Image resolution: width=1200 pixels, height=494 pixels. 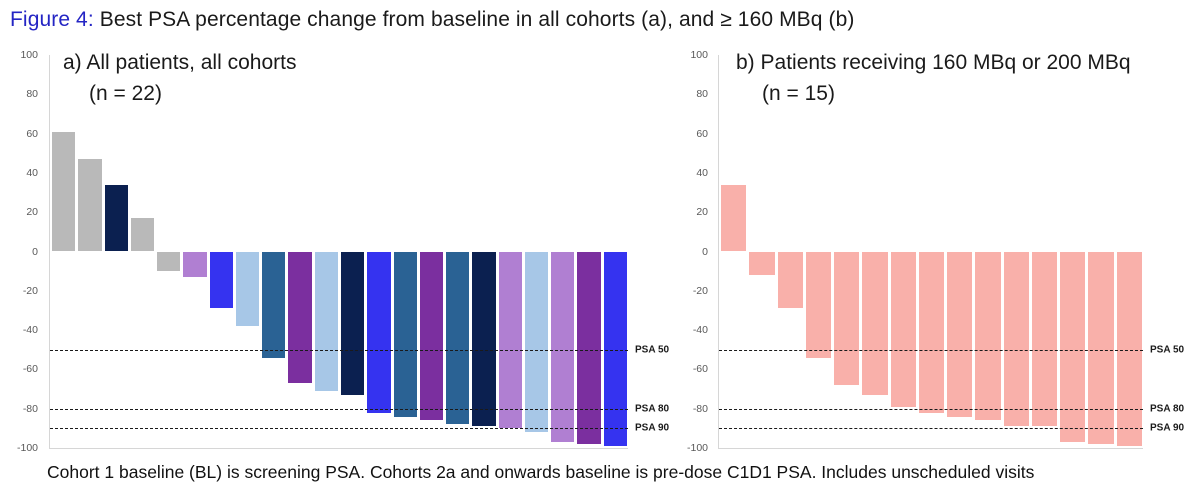 What do you see at coordinates (933, 62) in the screenshot?
I see `panel-b-title-line1: b) Patients receiving 160 MBq or 200 MBq` at bounding box center [933, 62].